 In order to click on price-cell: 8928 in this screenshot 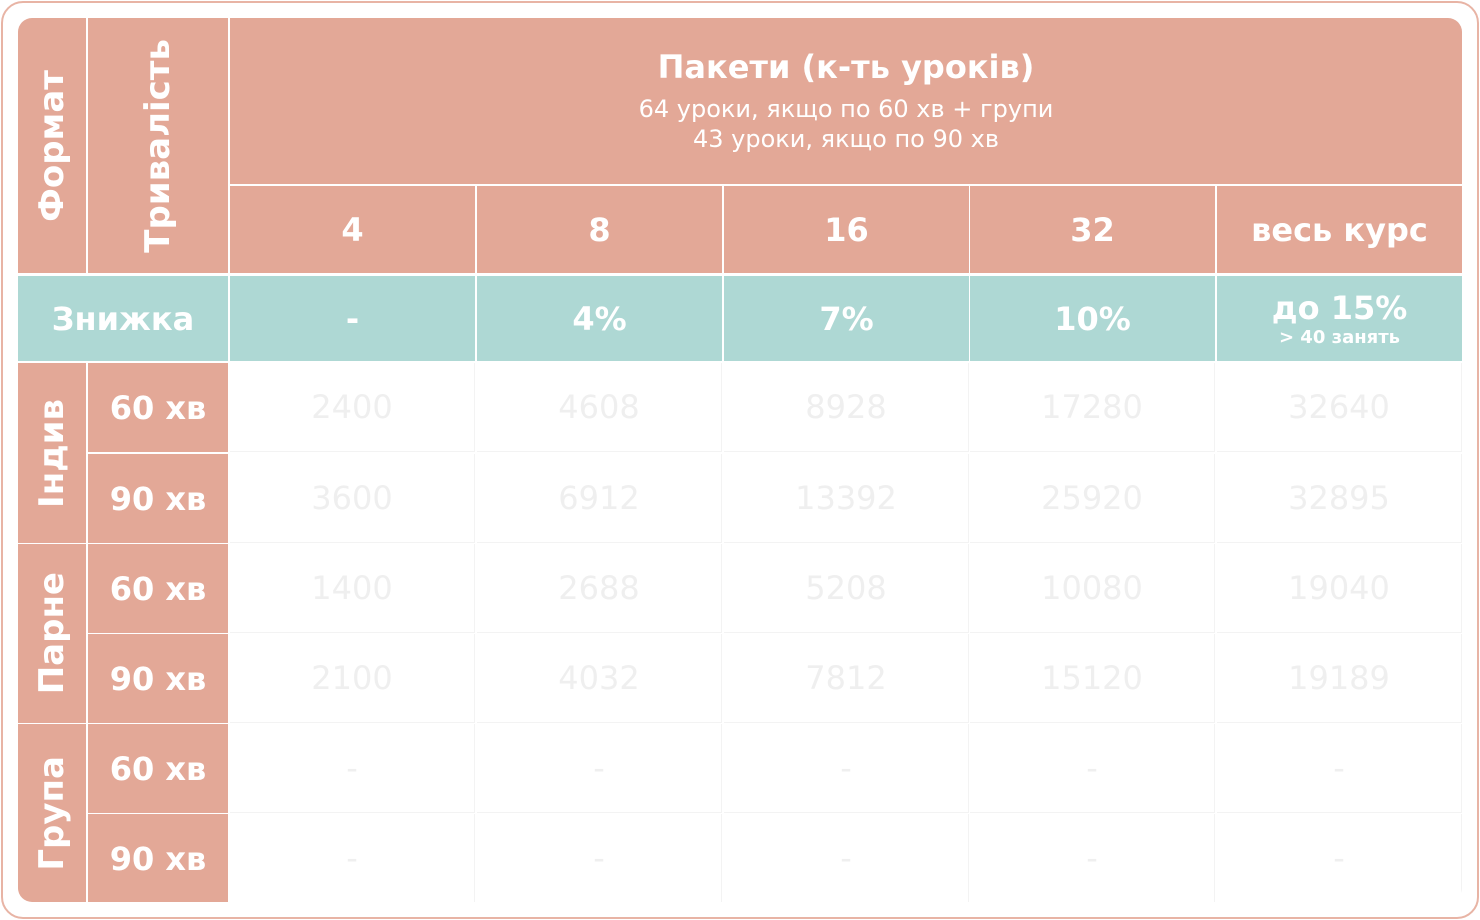, I will do `click(846, 407)`.